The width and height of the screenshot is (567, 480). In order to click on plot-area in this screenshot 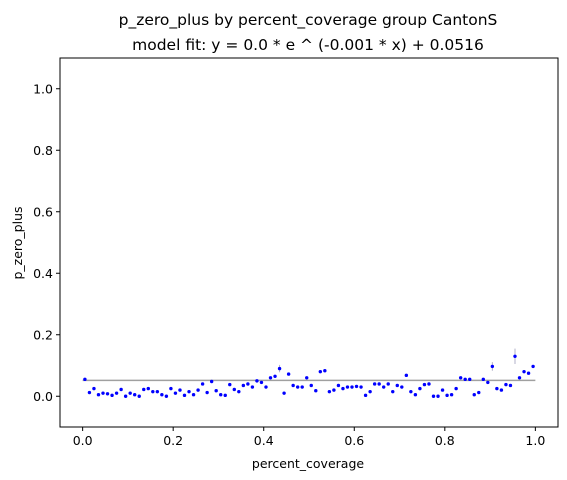, I will do `click(309, 373)`.